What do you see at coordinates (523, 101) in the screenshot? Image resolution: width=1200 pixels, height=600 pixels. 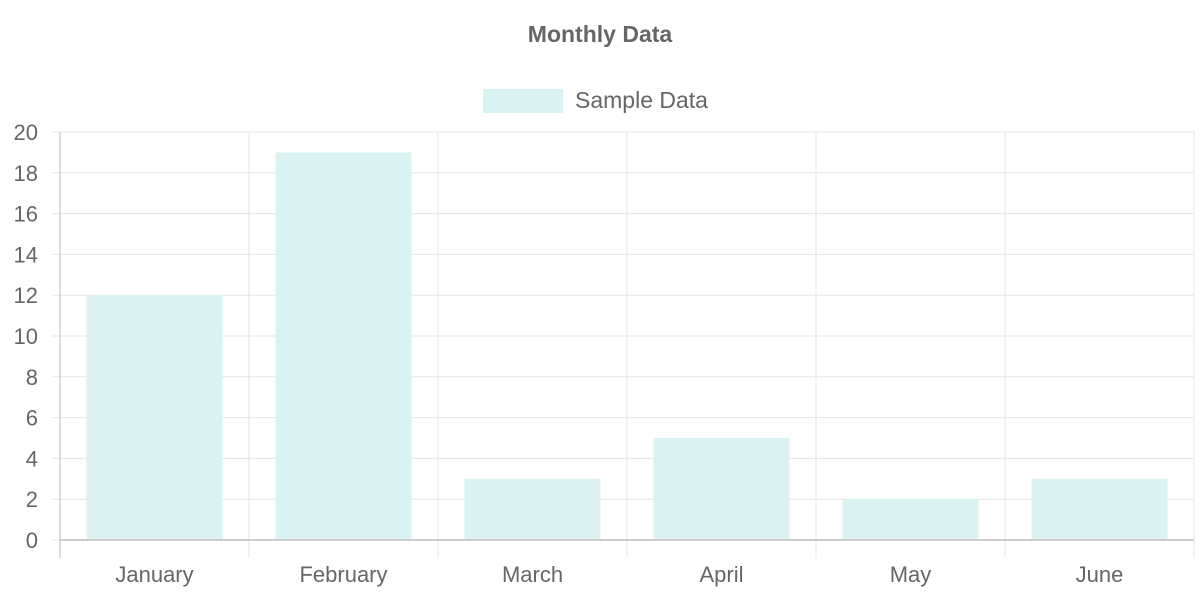 I see `legend-swatch` at bounding box center [523, 101].